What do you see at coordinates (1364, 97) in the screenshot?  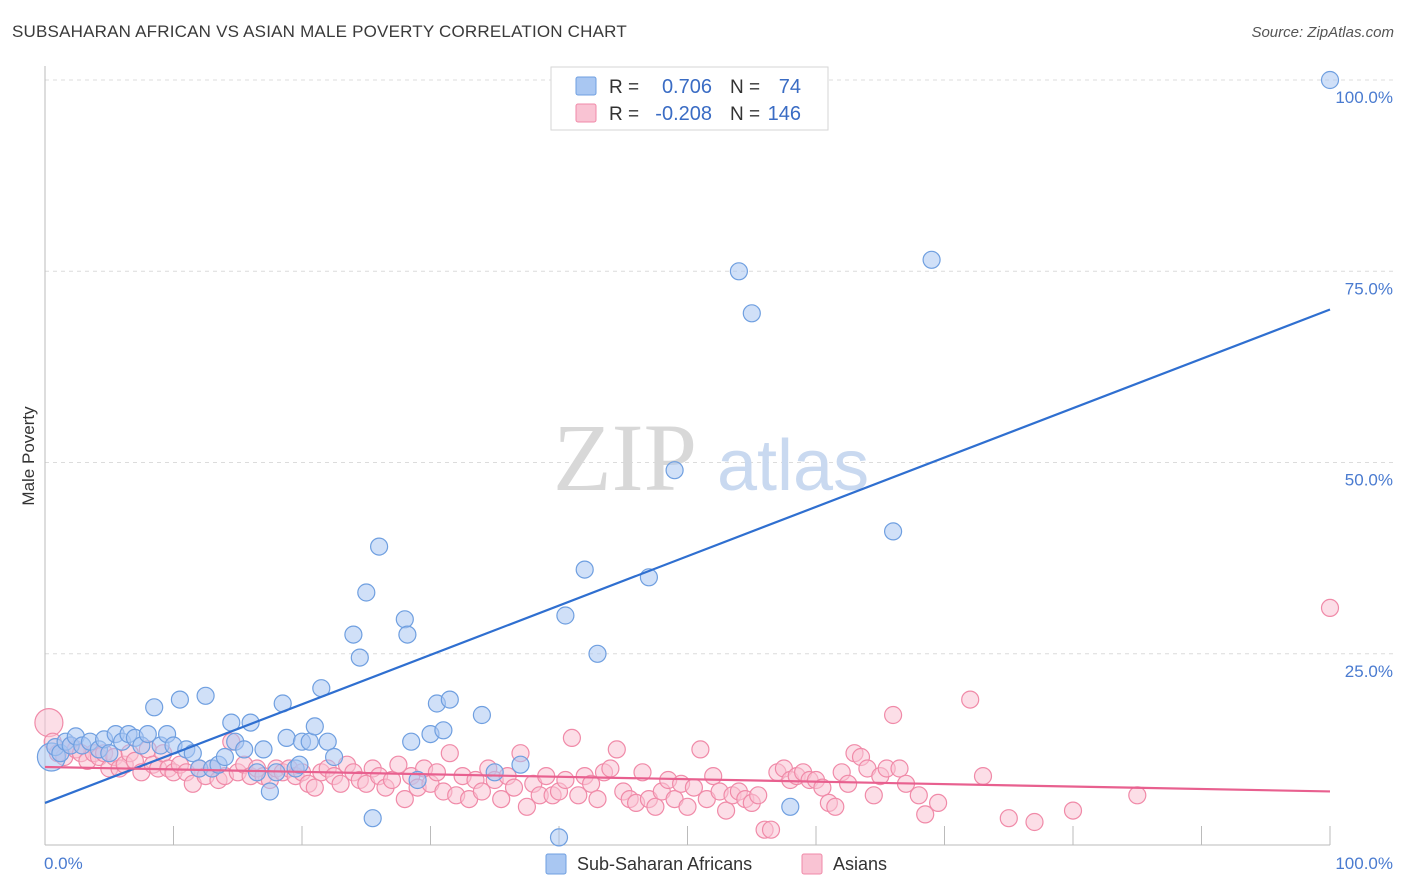 I see `y-tick-label-3: 100.0%` at bounding box center [1364, 97].